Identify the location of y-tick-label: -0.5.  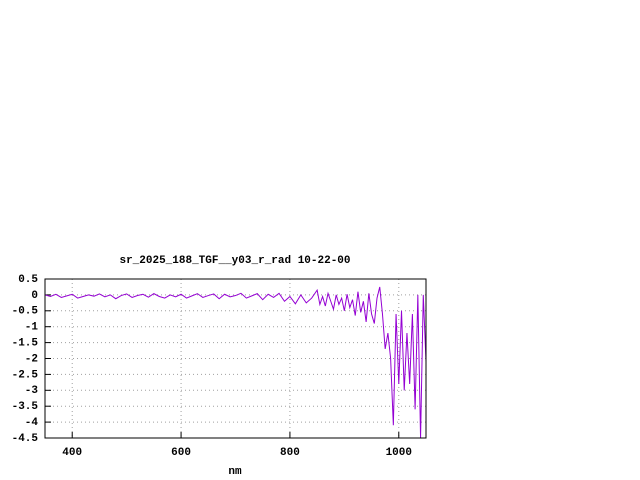
(25, 312).